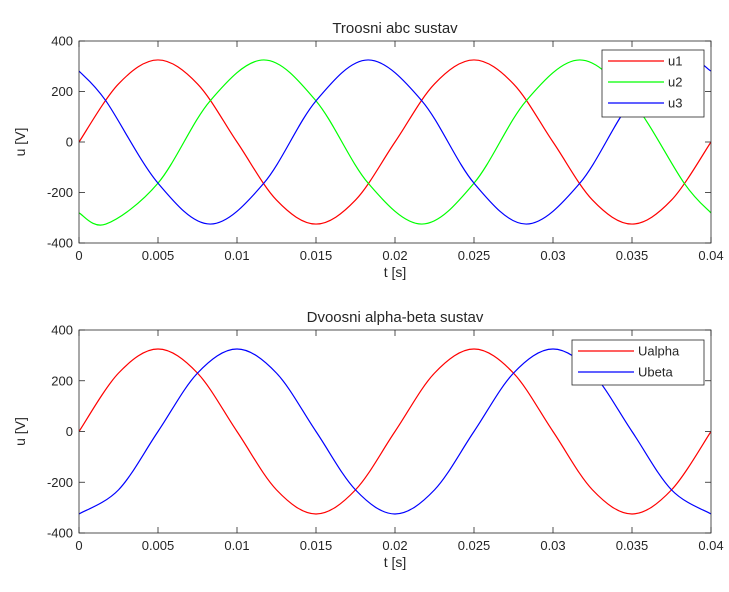 This screenshot has height=592, width=729. Describe the element at coordinates (675, 82) in the screenshot. I see `legend-label-u2: u2` at that location.